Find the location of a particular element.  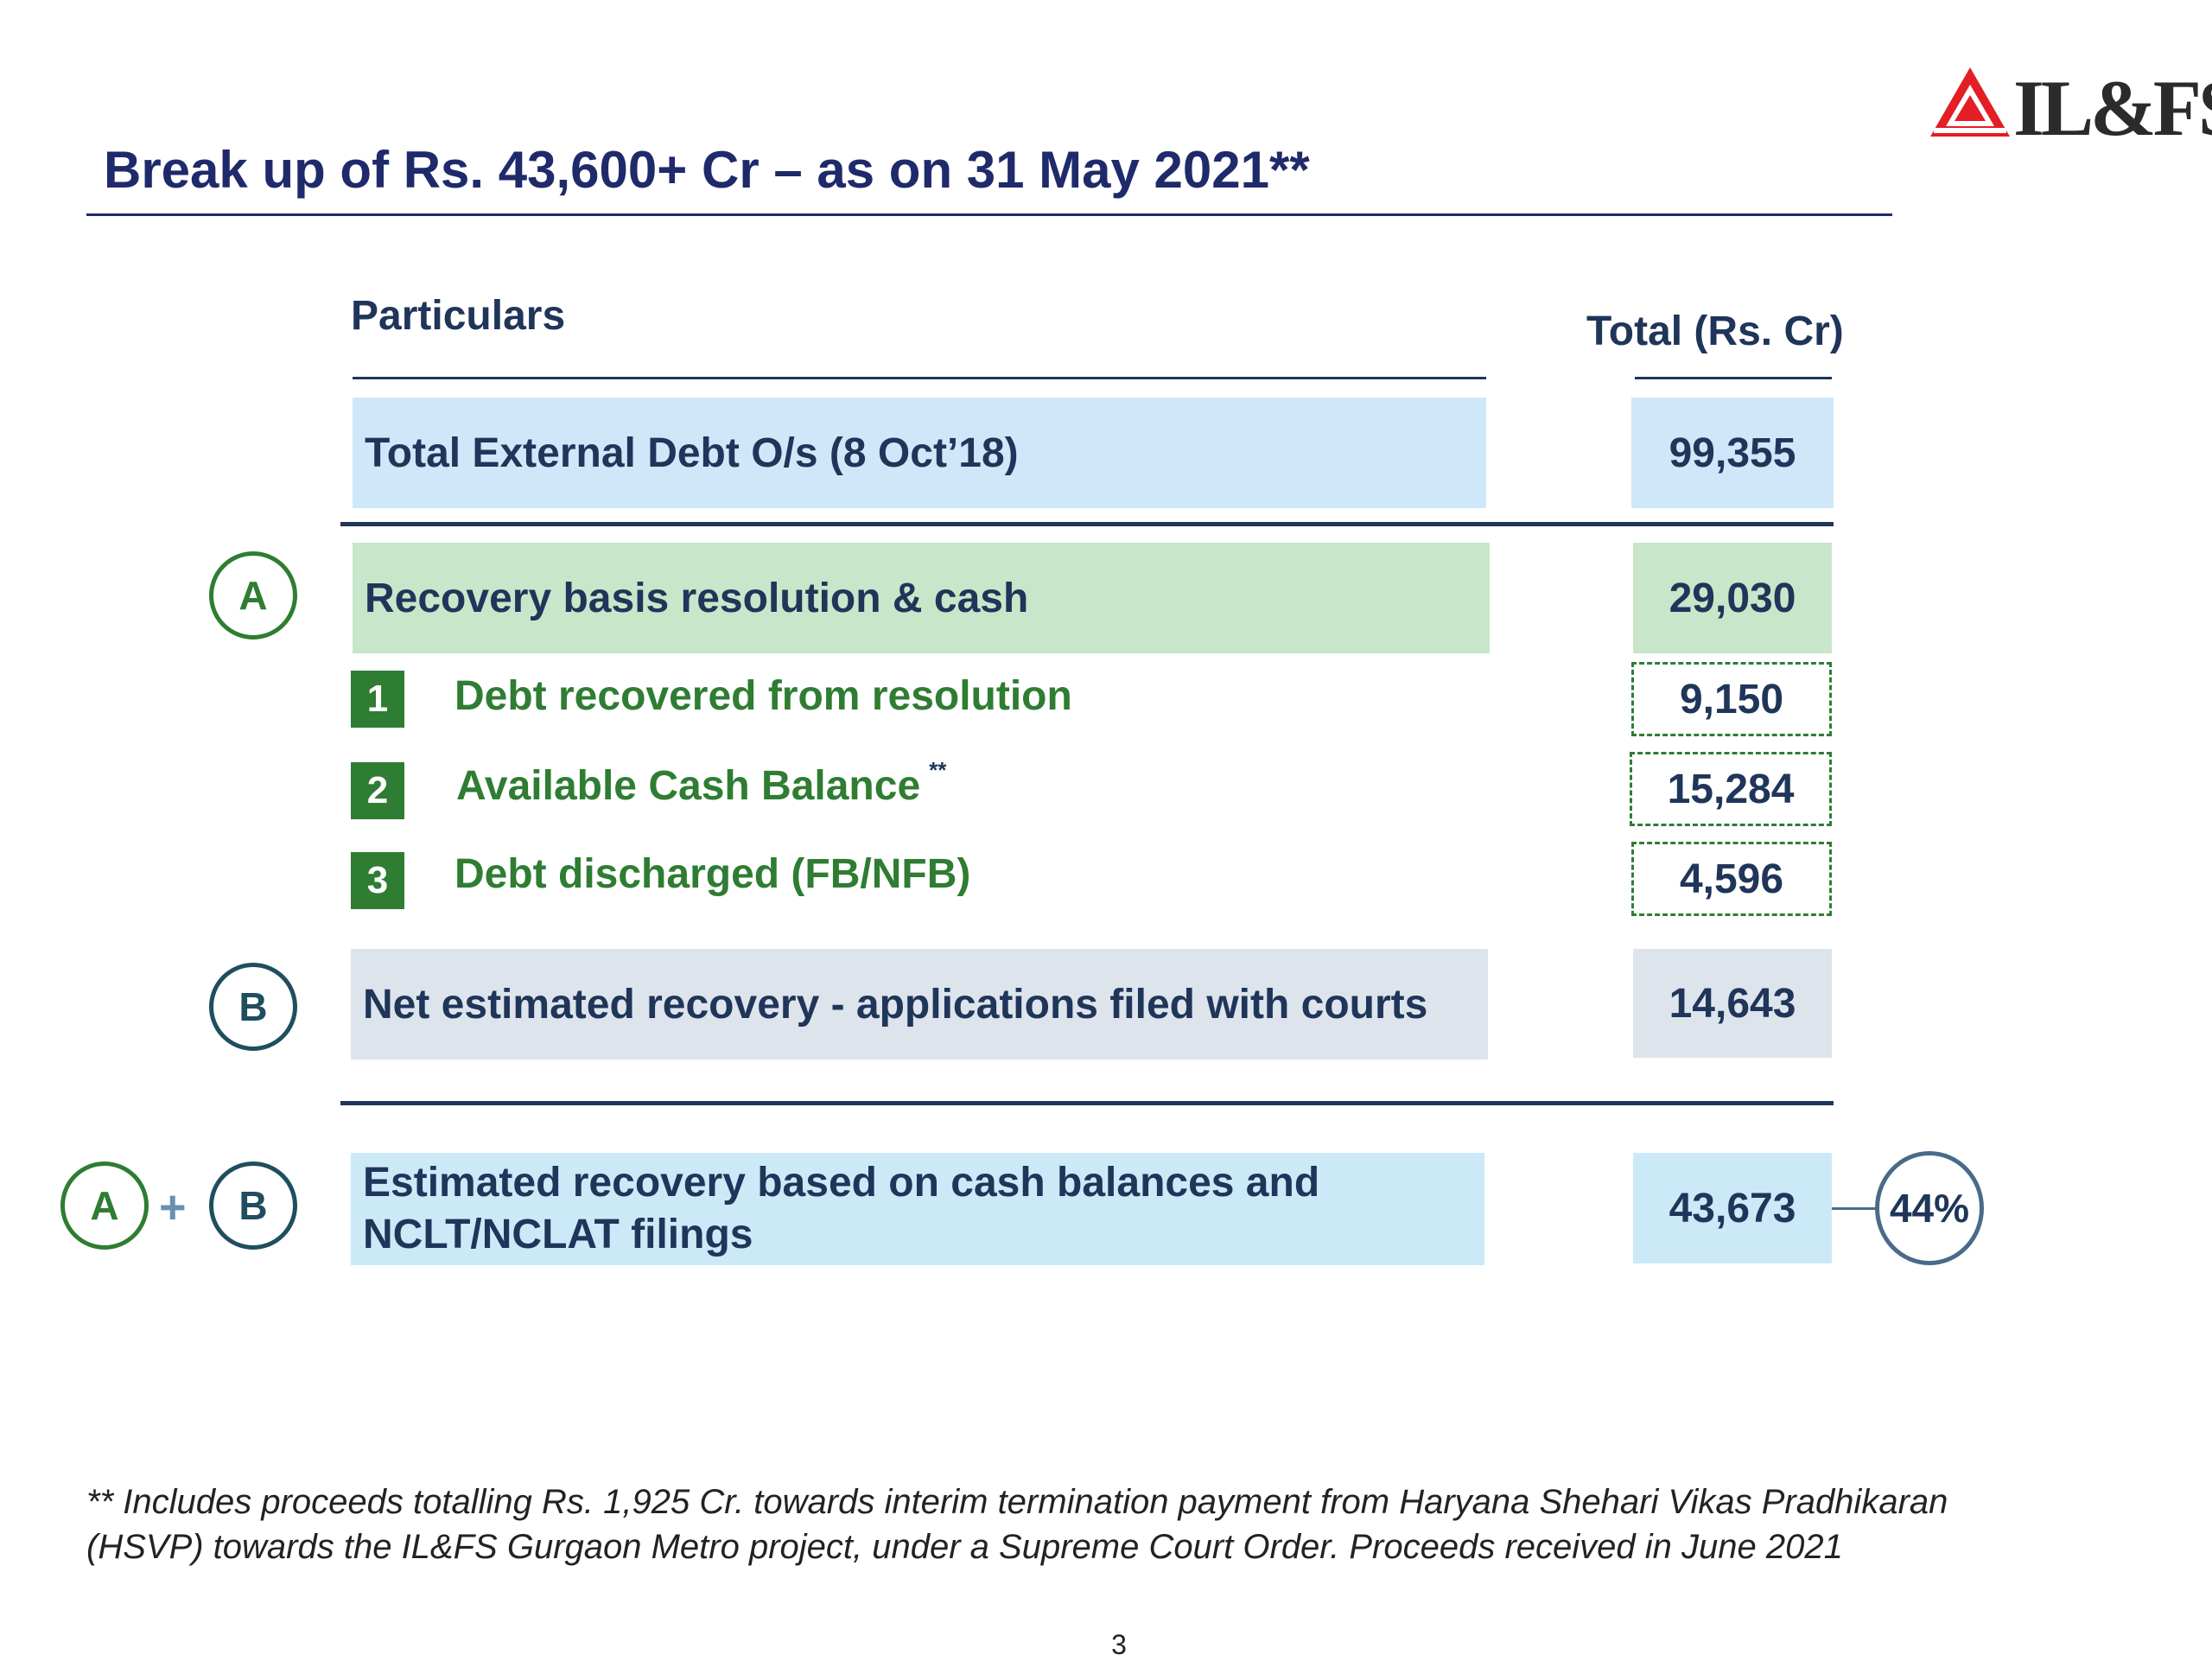

a-row-label: Recovery basis resolution & cash is located at coordinates (921, 598).